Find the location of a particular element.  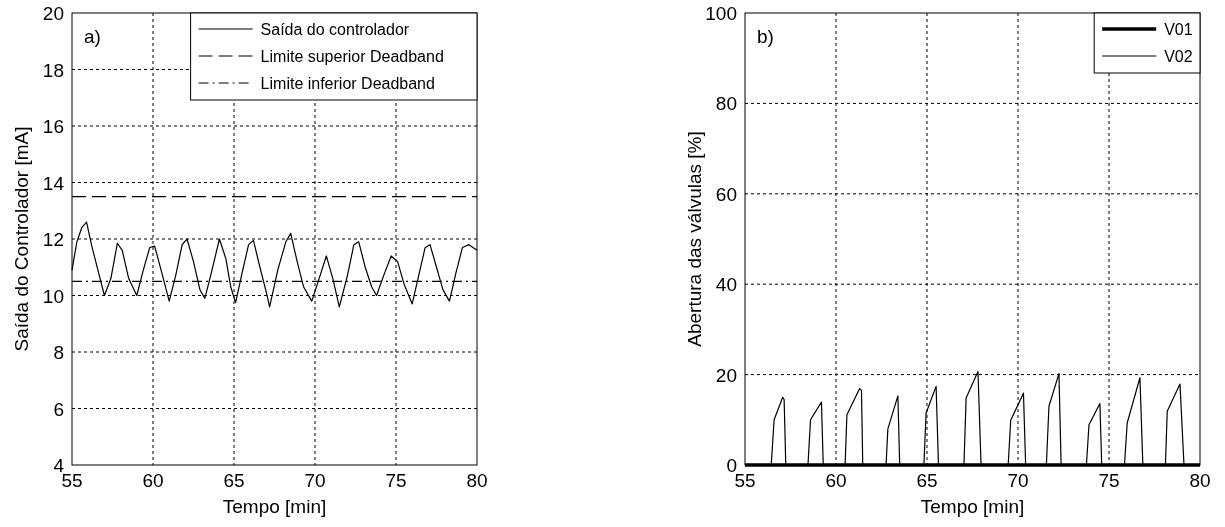

legend-label: Saída do controlador is located at coordinates (335, 29).